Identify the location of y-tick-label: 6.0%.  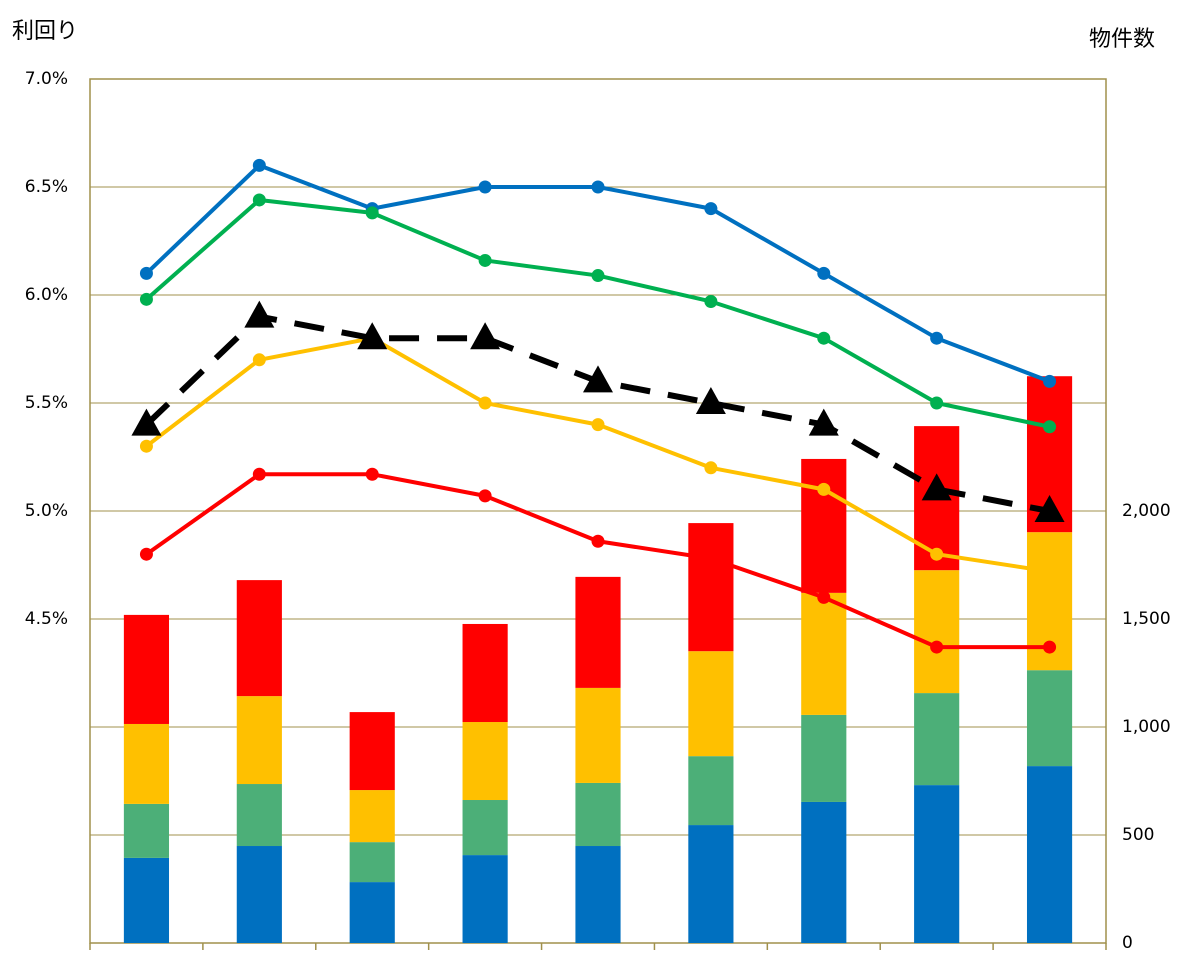
(46, 295).